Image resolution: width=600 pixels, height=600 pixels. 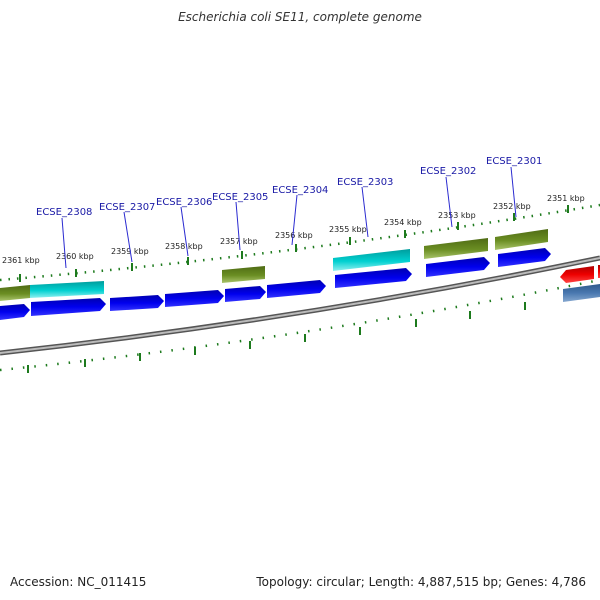 What do you see at coordinates (457, 215) in the screenshot?
I see `tick-label: 2353 kbp` at bounding box center [457, 215].